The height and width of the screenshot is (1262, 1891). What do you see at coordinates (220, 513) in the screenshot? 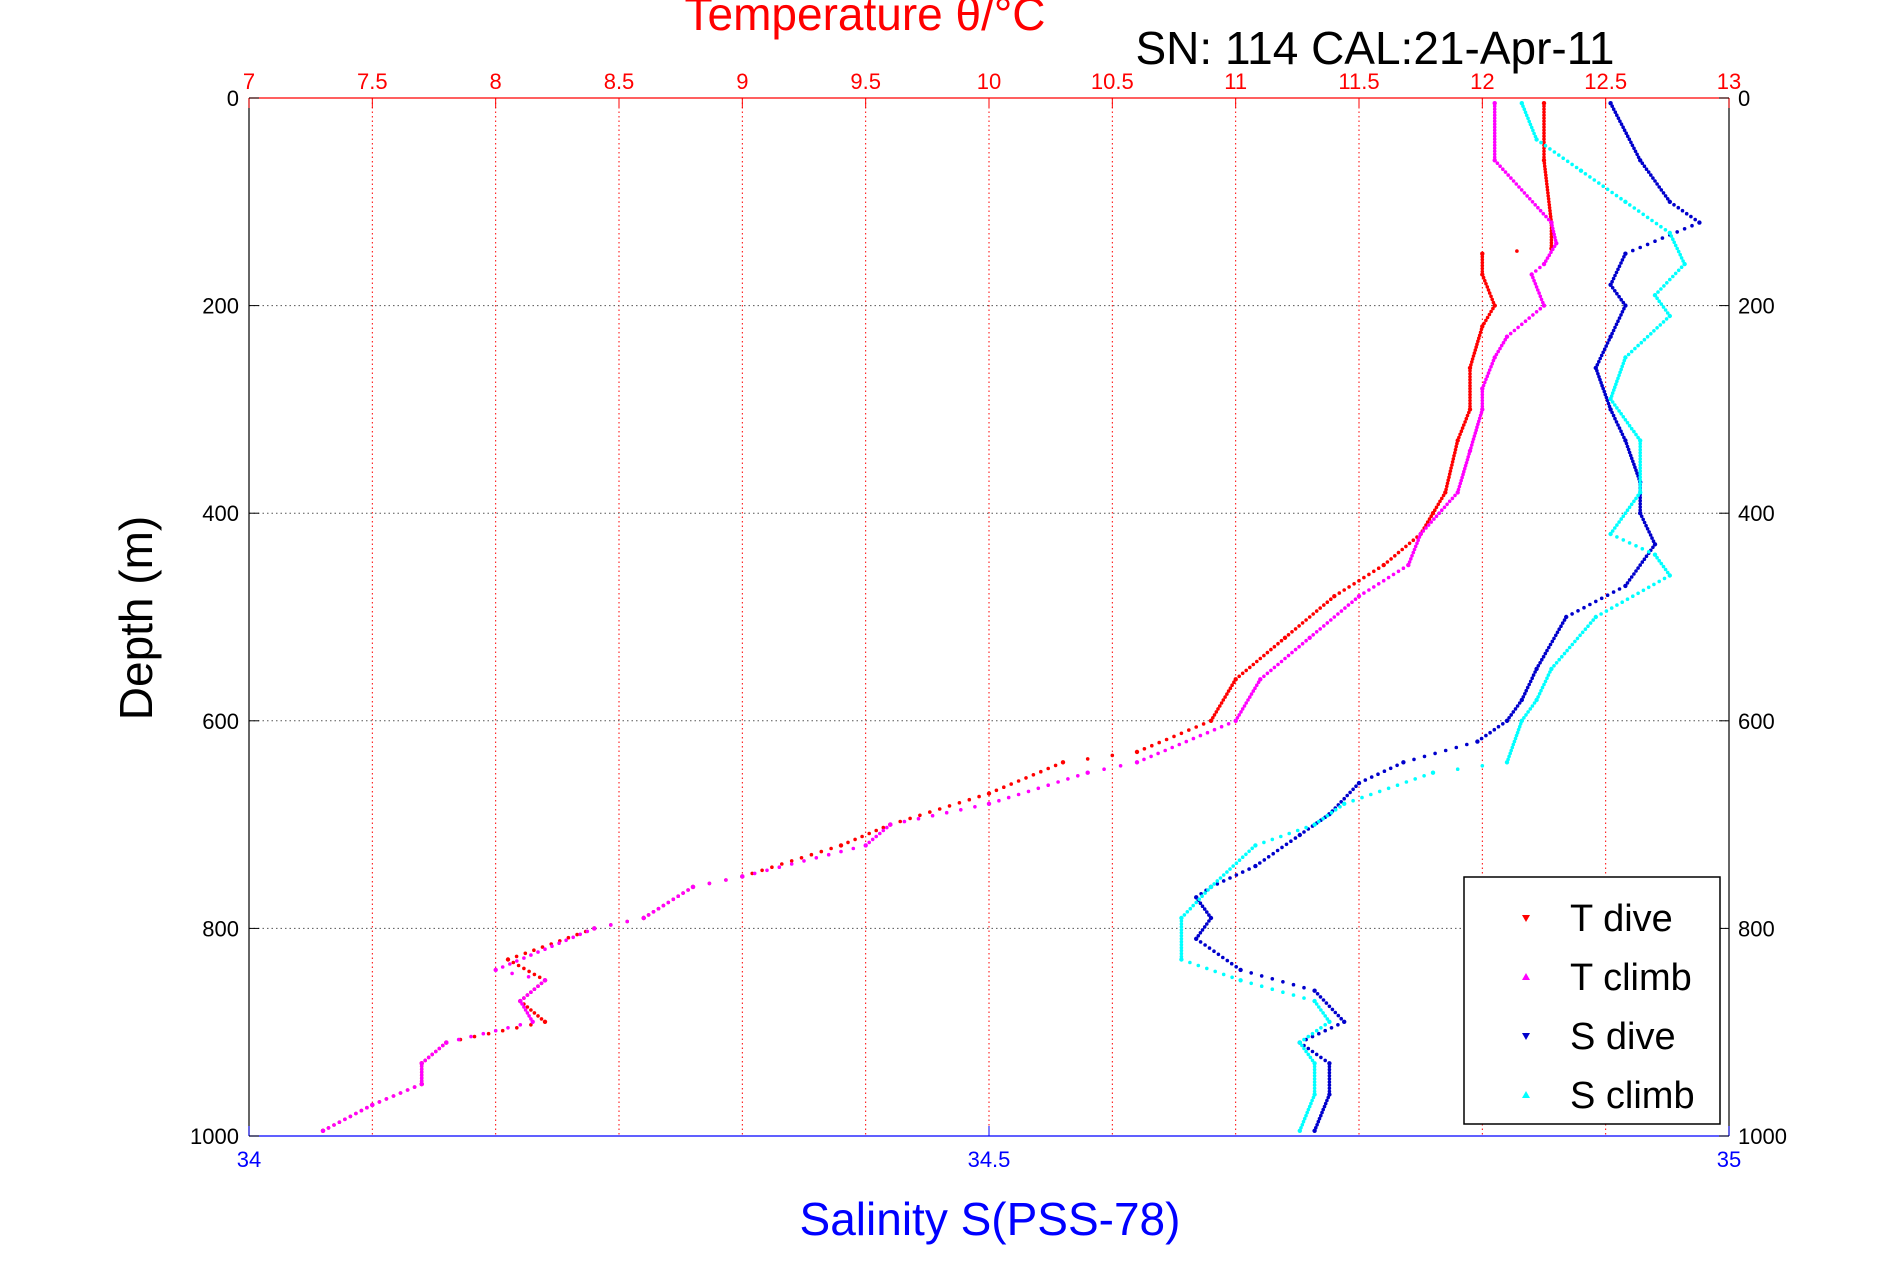
I see `depth-tick-label-left: 400` at bounding box center [220, 513].